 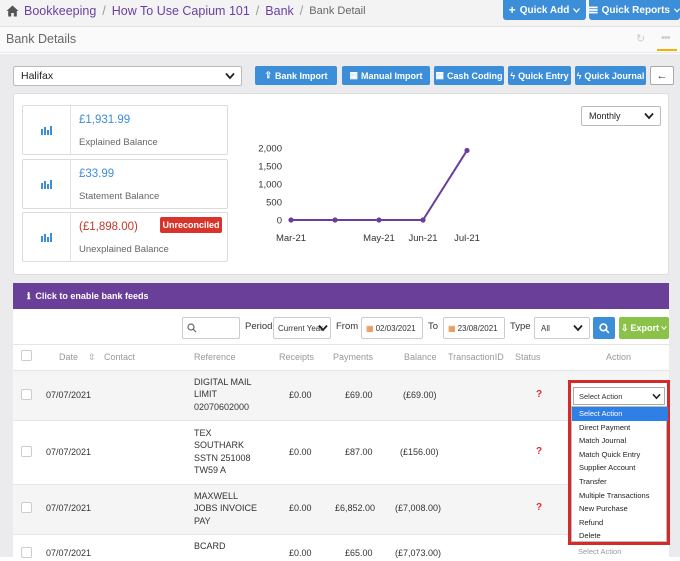 I want to click on from-date-input: ▦ 02/03/2021, so click(x=392, y=328).